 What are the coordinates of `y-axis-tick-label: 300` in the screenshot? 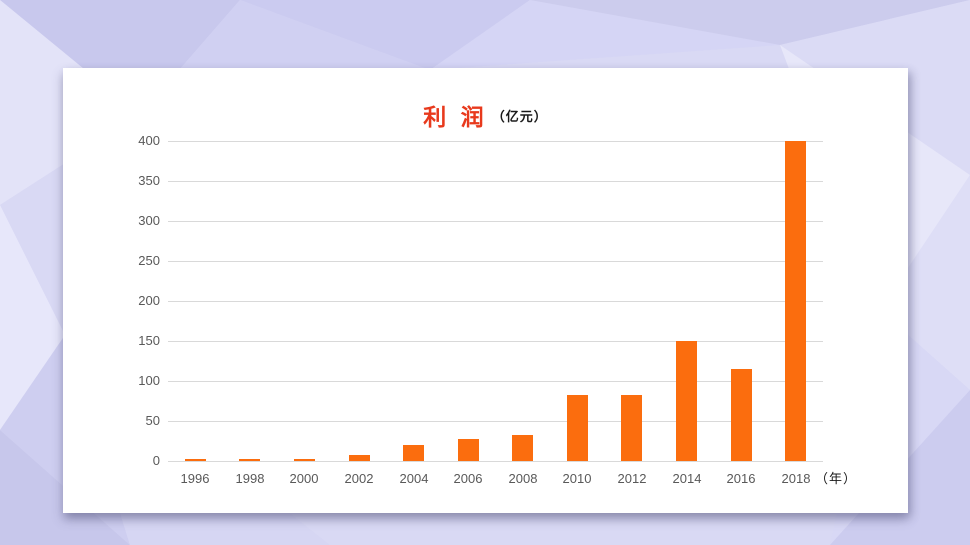 It's located at (149, 220).